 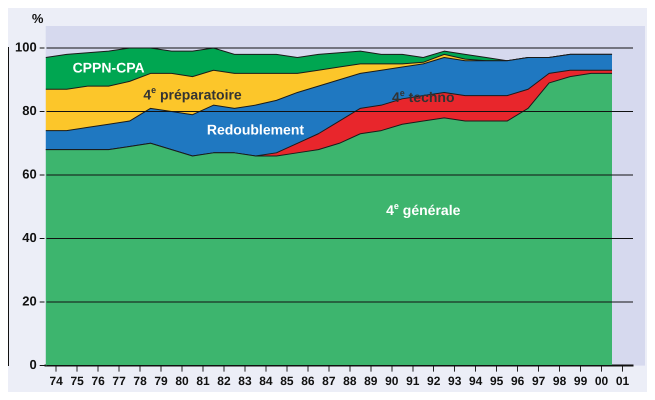 I want to click on x-tick-label: 78, so click(x=140, y=381).